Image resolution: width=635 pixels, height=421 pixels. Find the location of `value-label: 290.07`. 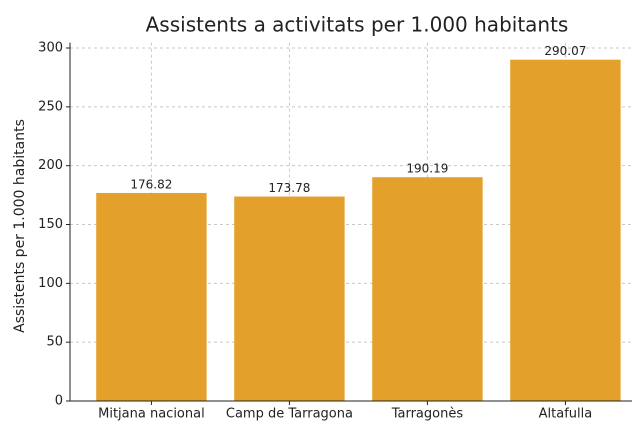

value-label: 290.07 is located at coordinates (565, 51).